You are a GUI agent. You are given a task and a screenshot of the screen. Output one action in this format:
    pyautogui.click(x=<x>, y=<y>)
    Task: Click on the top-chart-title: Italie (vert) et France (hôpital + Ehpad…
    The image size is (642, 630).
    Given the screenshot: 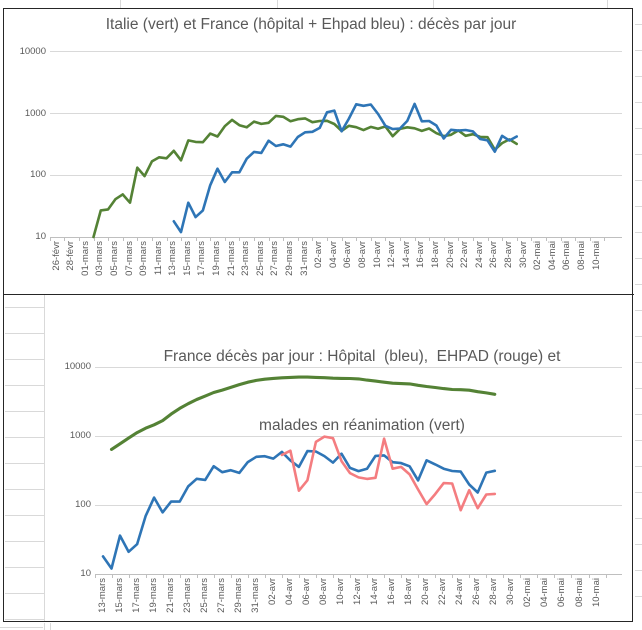 What is the action you would take?
    pyautogui.click(x=311, y=24)
    